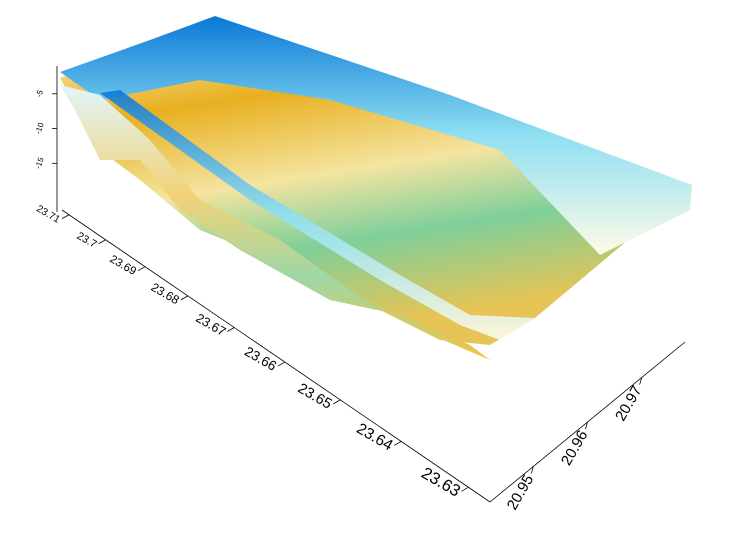  I want to click on y-tick-label: 20.96, so click(574, 447).